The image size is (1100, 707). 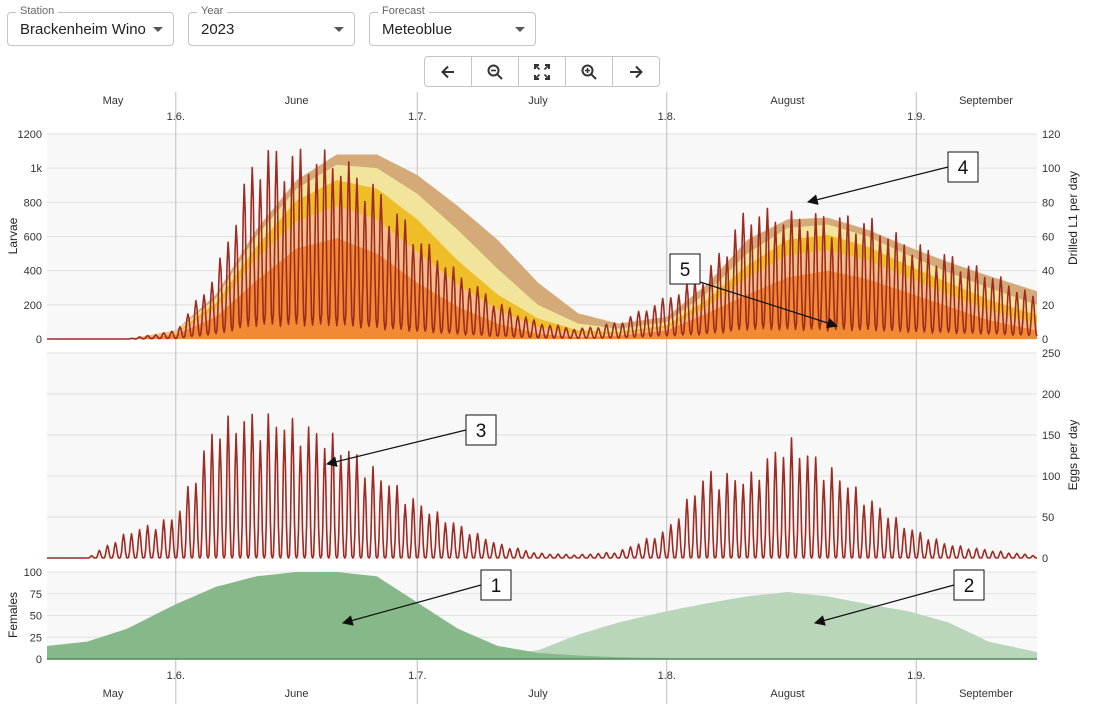 I want to click on date-label-bottom: 1.7., so click(x=417, y=676).